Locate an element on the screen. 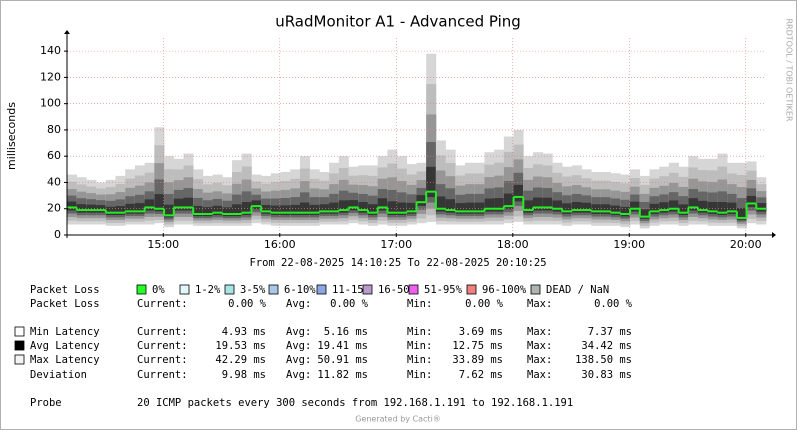 This screenshot has height=430, width=797. stat-cell: 12.75 ms is located at coordinates (477, 346).